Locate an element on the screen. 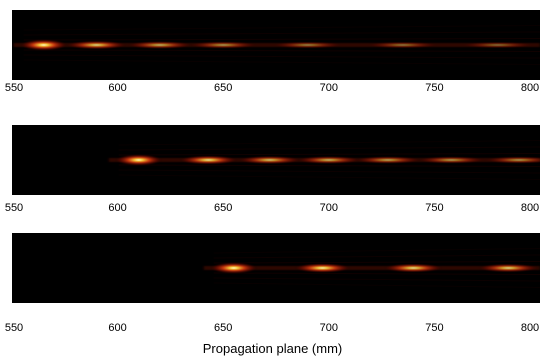 This screenshot has height=356, width=545. x-axis-label: Propagation plane (mm) is located at coordinates (272, 348).